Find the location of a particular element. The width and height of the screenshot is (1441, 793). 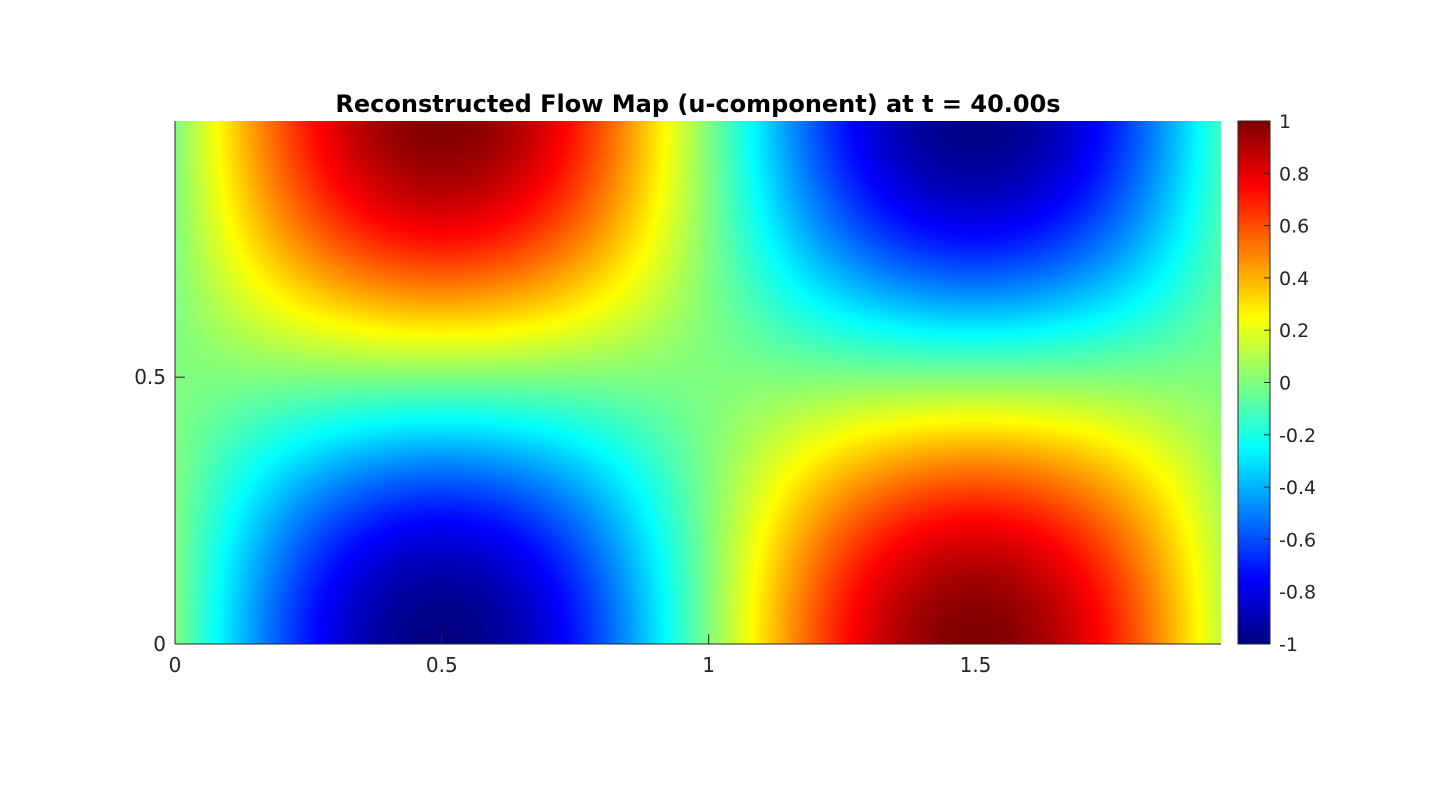

x-tick-label: 0 is located at coordinates (175, 665).